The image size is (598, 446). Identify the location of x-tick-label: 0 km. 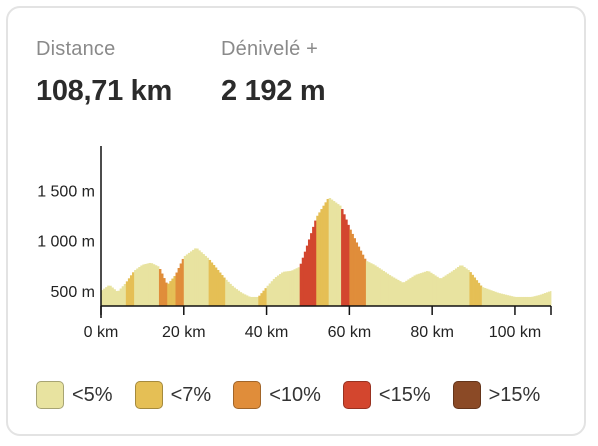
(101, 332).